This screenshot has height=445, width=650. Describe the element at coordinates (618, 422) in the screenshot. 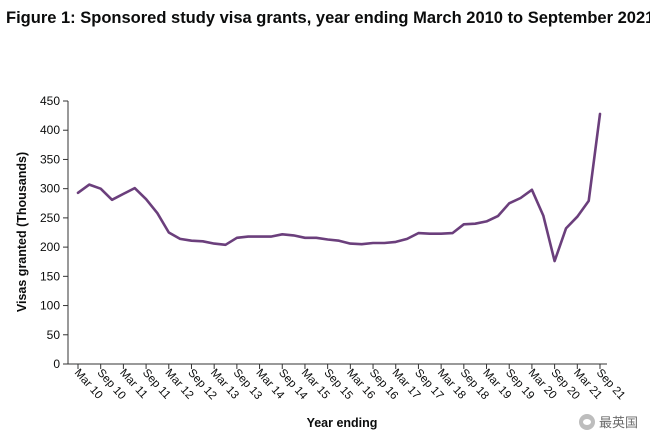

I see `watermark-text: 最英国` at that location.